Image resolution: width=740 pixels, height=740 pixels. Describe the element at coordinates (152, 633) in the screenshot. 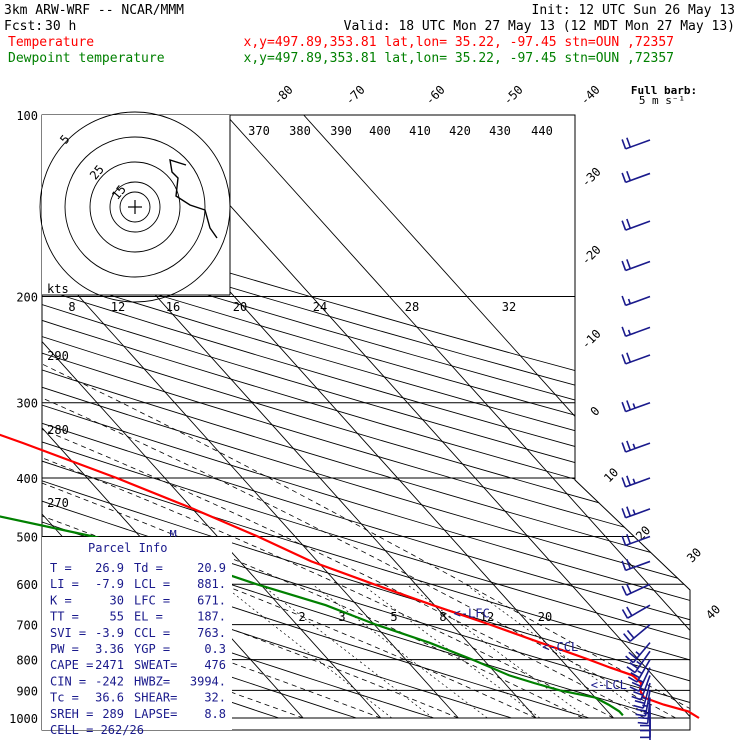

I see `parcel-value: CCL =` at that location.